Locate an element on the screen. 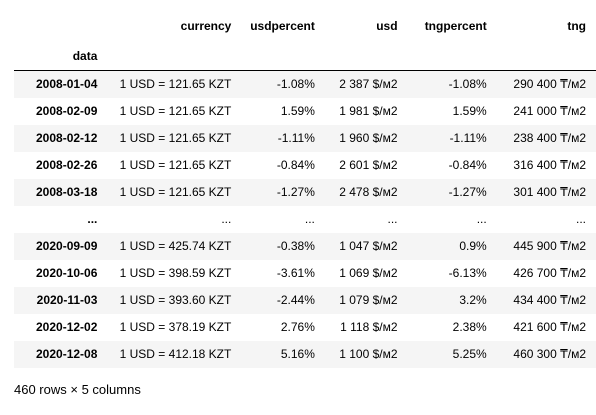 The height and width of the screenshot is (415, 596). row-index-label: 2008-01-04 is located at coordinates (67, 84).